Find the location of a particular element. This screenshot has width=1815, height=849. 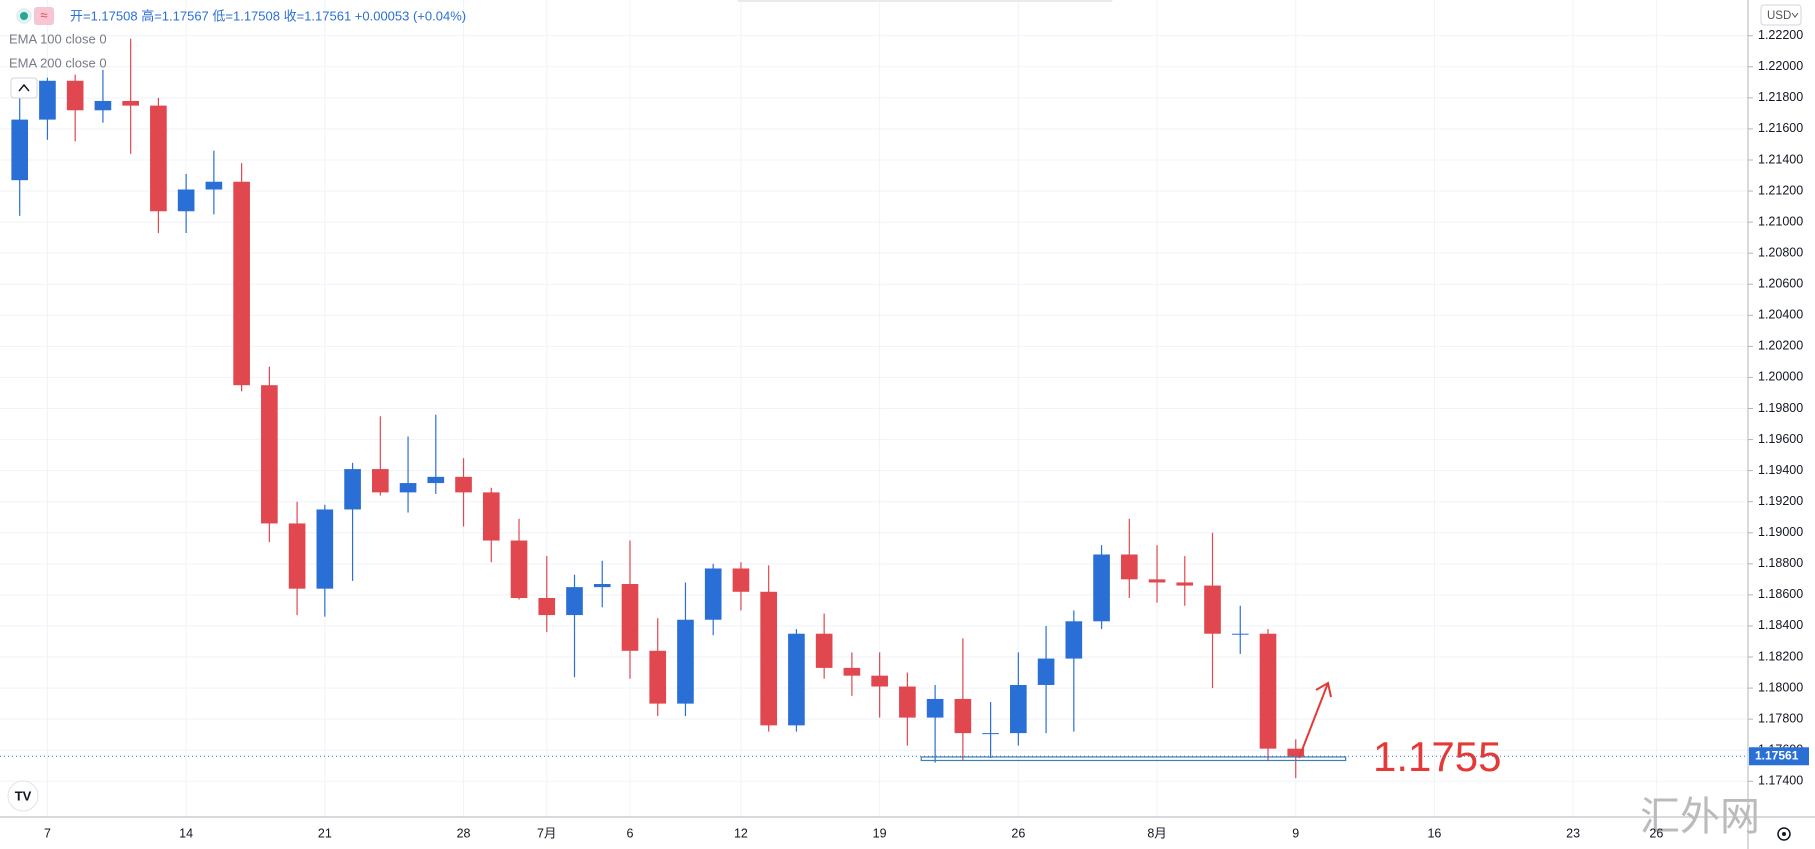

currency-button is located at coordinates (1781, 15).